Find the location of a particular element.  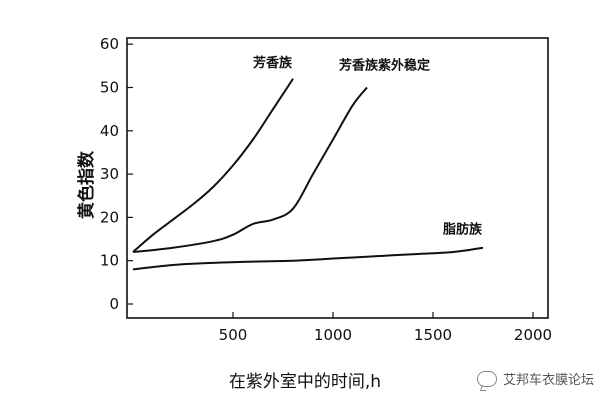

y-tick-label: 20 is located at coordinates (109, 217).